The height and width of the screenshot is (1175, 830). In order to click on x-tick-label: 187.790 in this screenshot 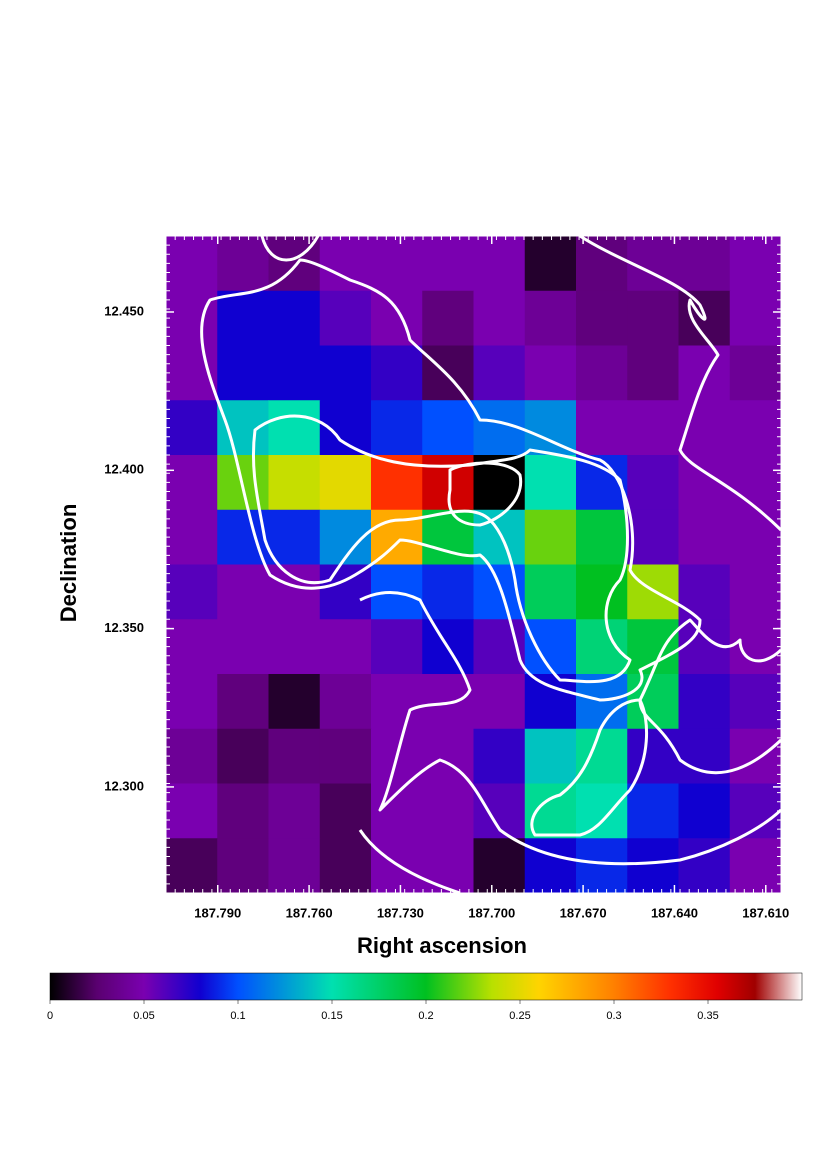, I will do `click(217, 912)`.